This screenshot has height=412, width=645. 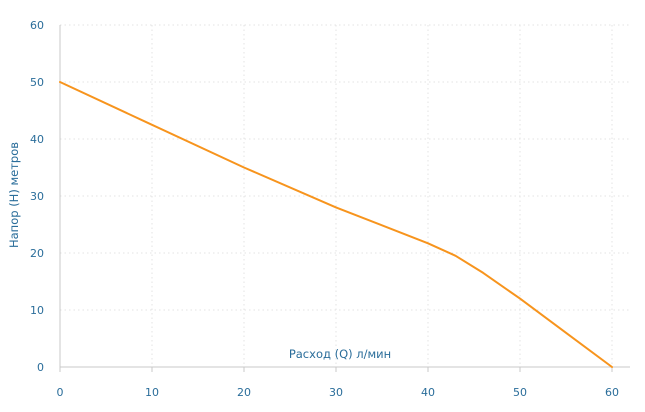 I want to click on y-tick-label-30: 30, so click(x=37, y=196).